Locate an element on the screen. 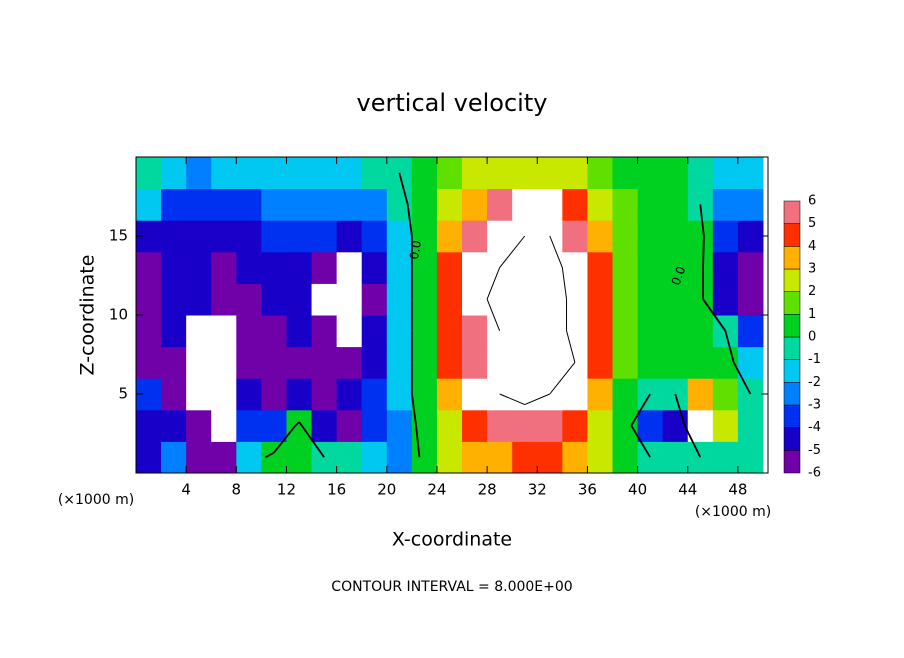  y-tick-label: 10 is located at coordinates (118, 315).